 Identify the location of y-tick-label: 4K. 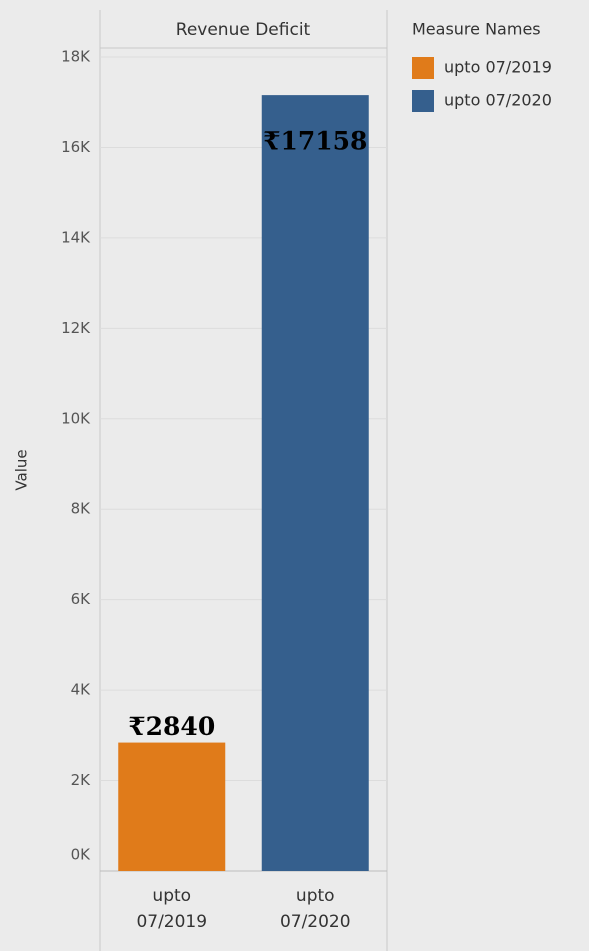
(81, 690).